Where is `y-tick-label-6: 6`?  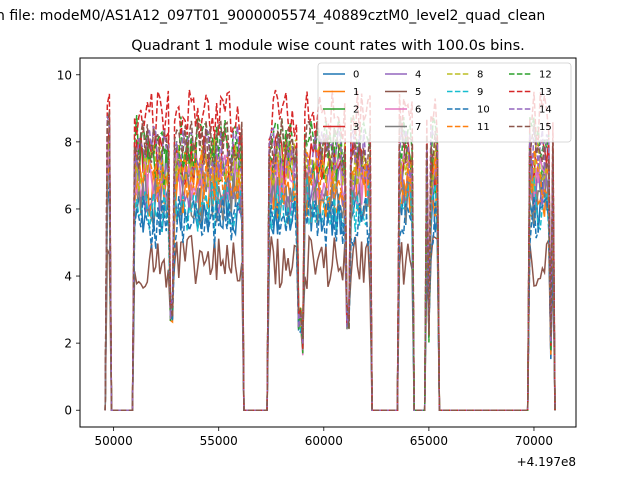 y-tick-label-6: 6 is located at coordinates (68, 209).